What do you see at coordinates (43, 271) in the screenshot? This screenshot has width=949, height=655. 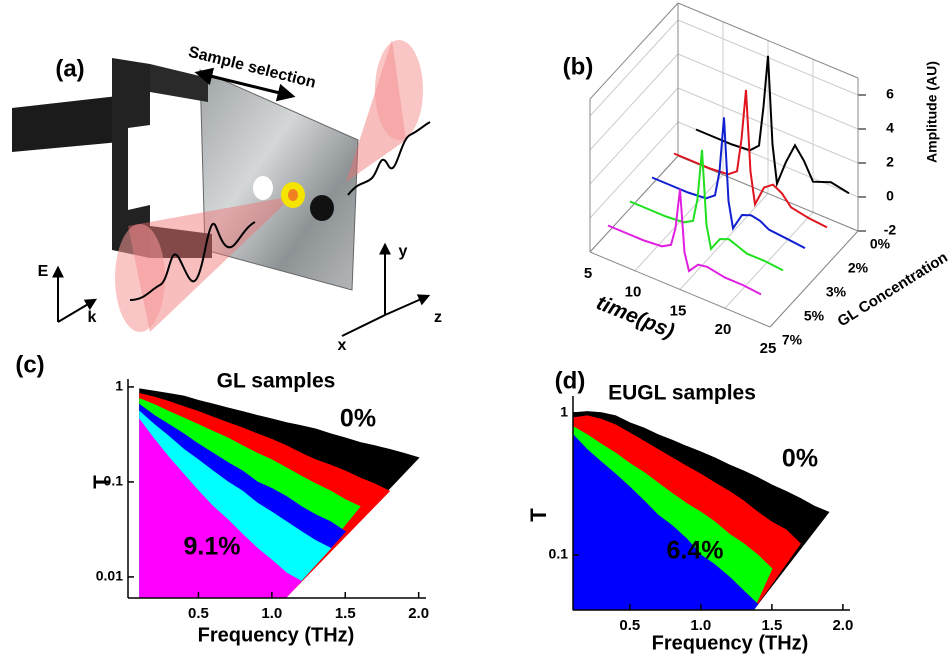 I see `axis-name: E` at bounding box center [43, 271].